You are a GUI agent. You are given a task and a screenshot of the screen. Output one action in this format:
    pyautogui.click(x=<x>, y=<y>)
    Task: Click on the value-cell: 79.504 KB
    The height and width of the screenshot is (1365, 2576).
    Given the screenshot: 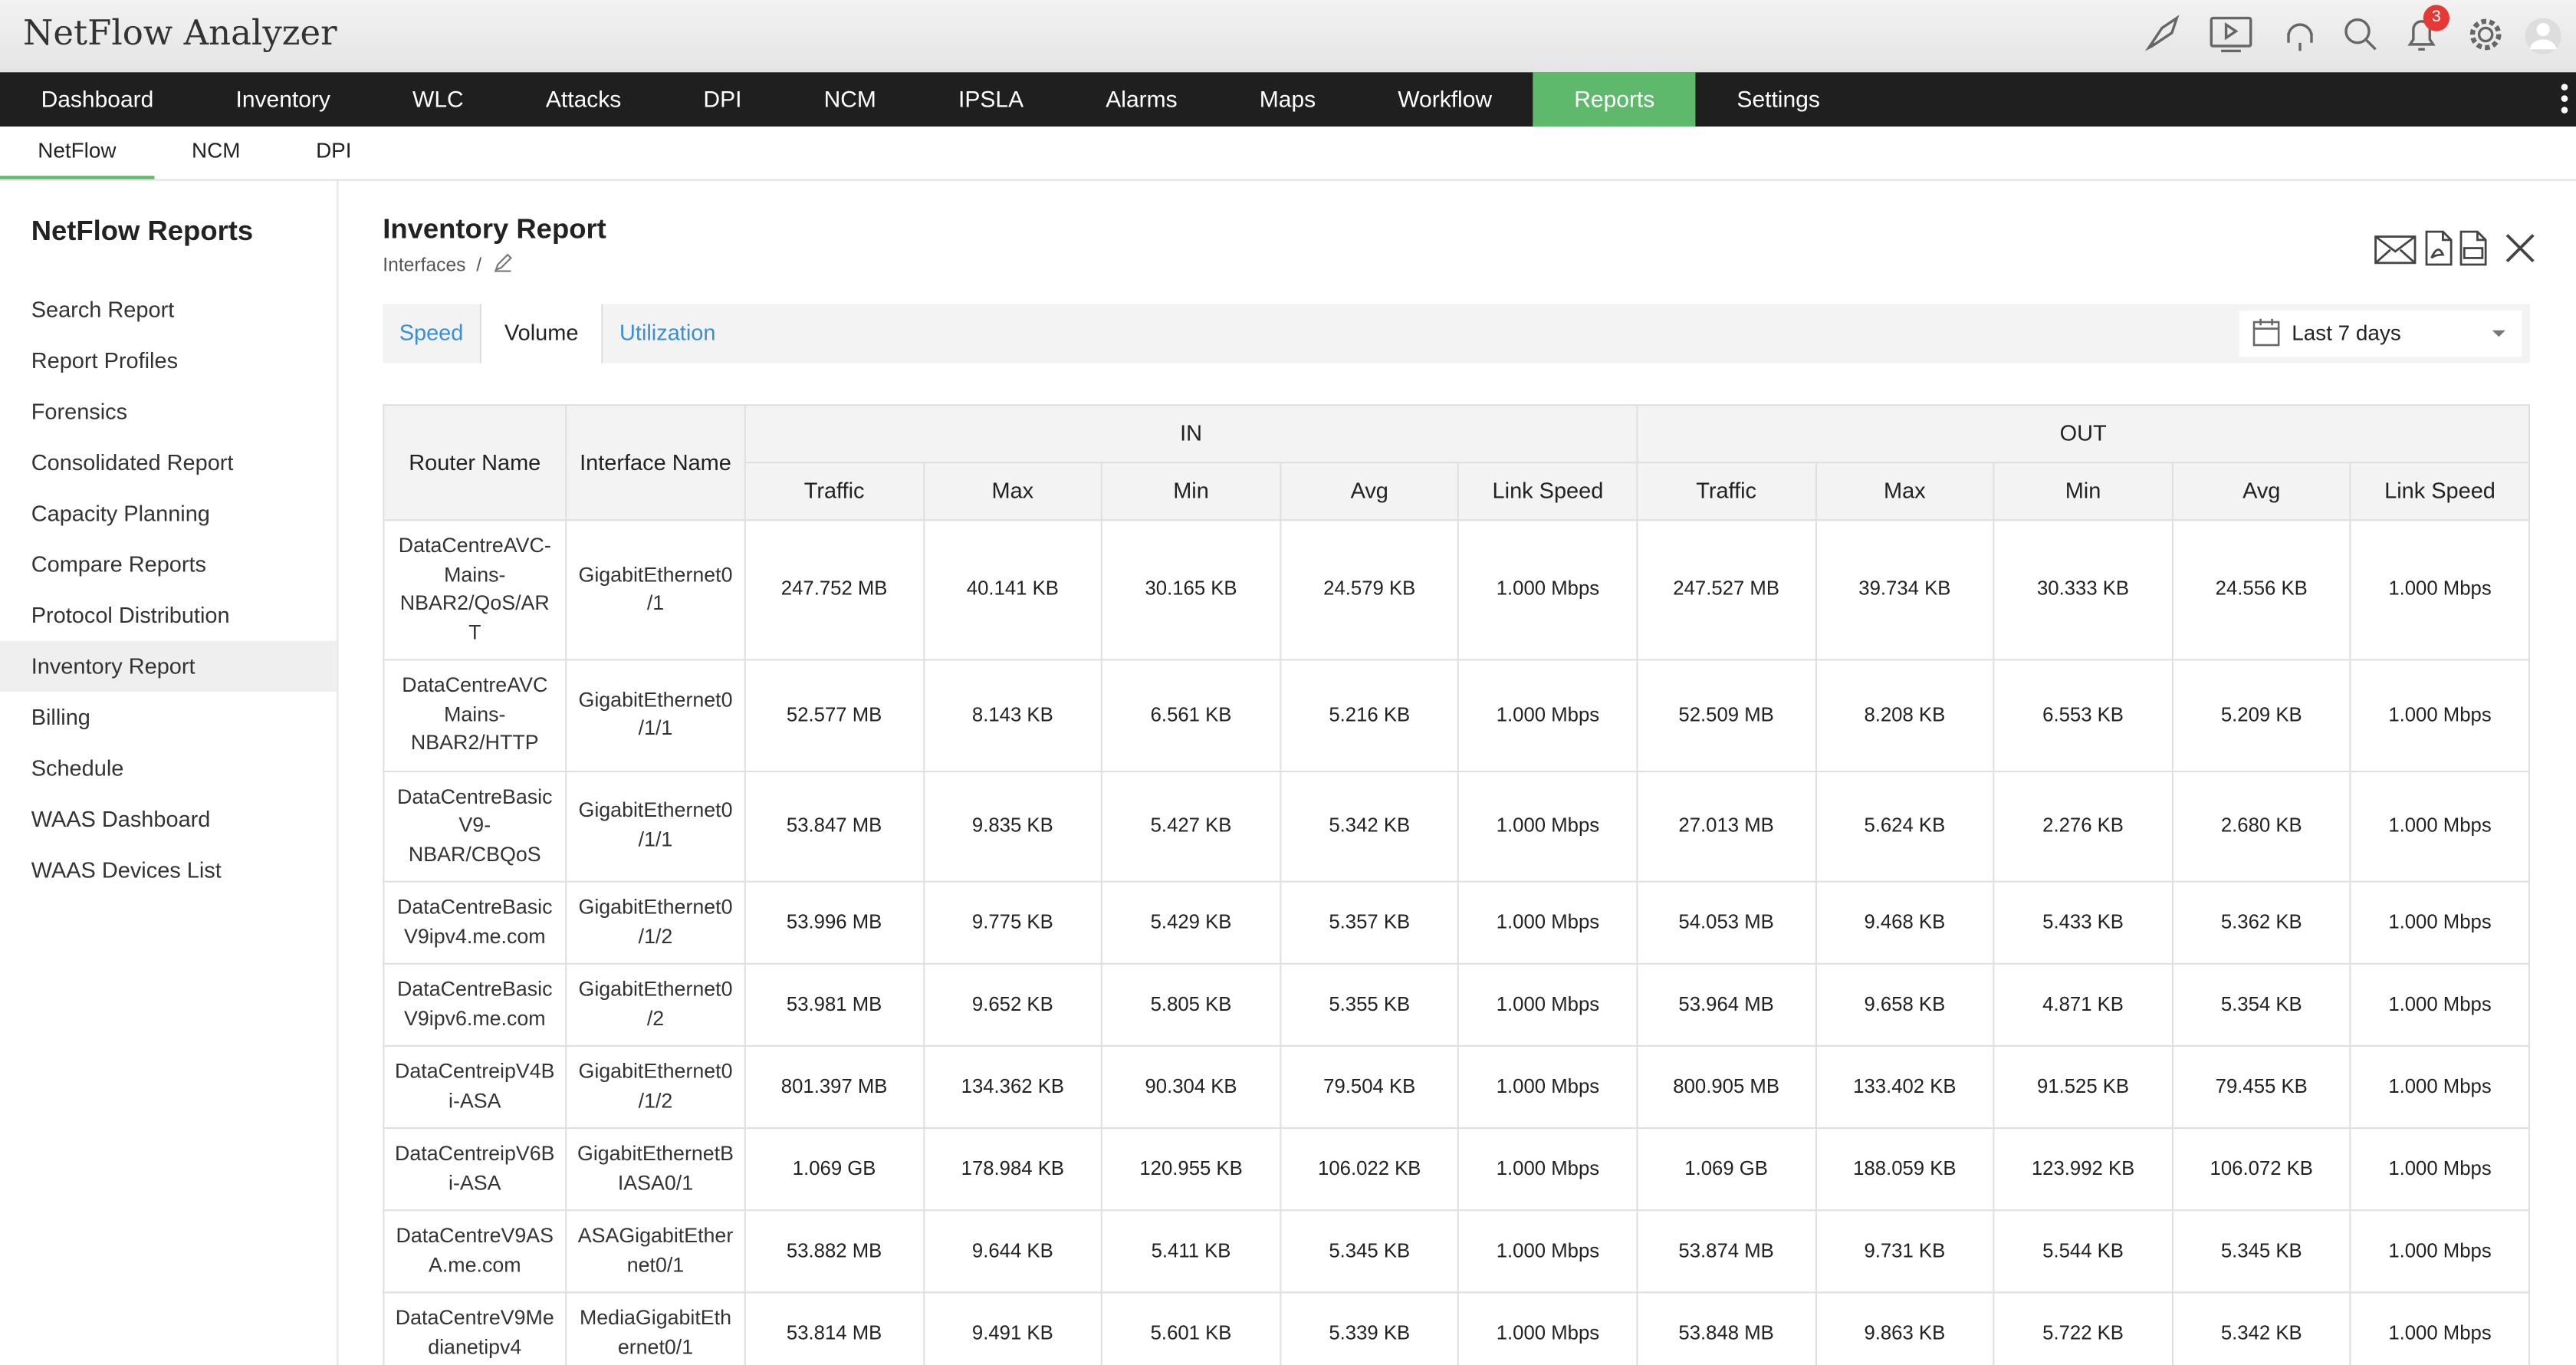 What is the action you would take?
    pyautogui.click(x=1370, y=1087)
    